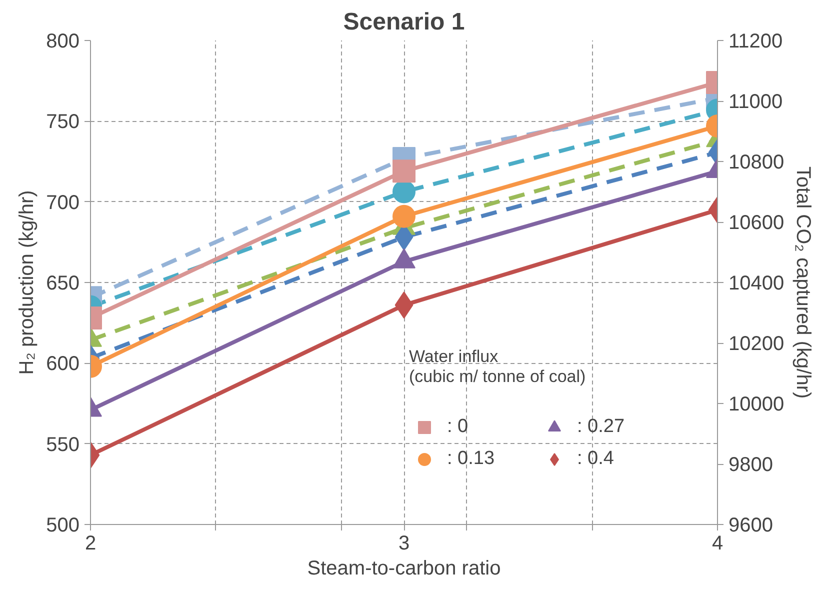 The image size is (827, 594). Describe the element at coordinates (498, 367) in the screenshot. I see `legend-title: Water influx (cubic m/ tonne of coal)` at that location.